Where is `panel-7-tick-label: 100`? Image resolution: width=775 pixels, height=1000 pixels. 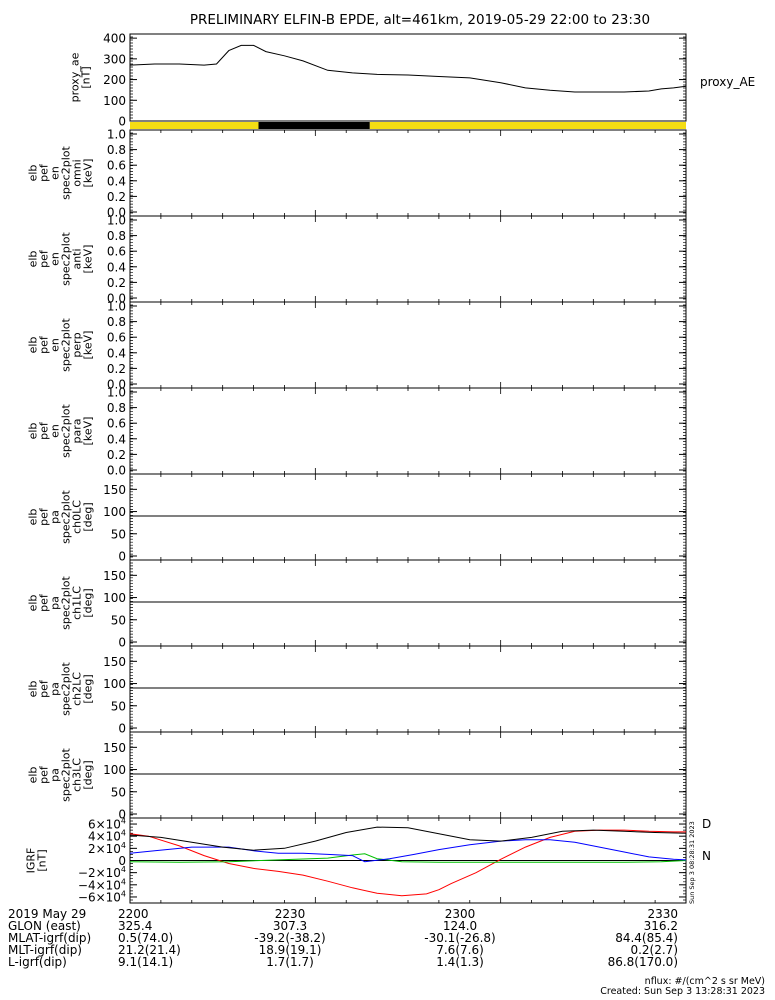 panel-7-tick-label: 100 is located at coordinates (114, 770).